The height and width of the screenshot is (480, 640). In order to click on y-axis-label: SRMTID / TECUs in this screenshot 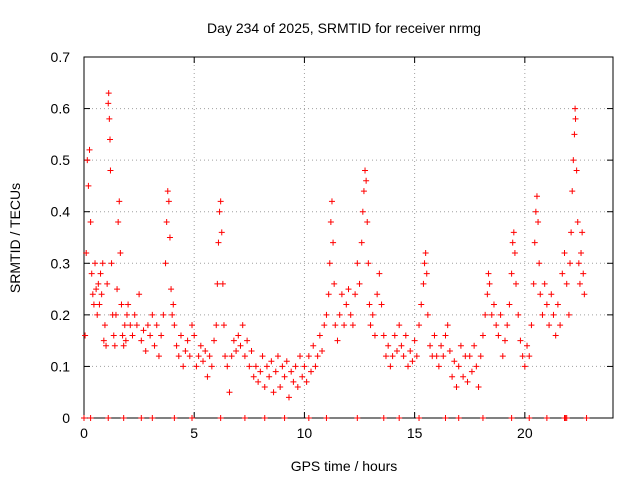, I will do `click(15, 238)`.